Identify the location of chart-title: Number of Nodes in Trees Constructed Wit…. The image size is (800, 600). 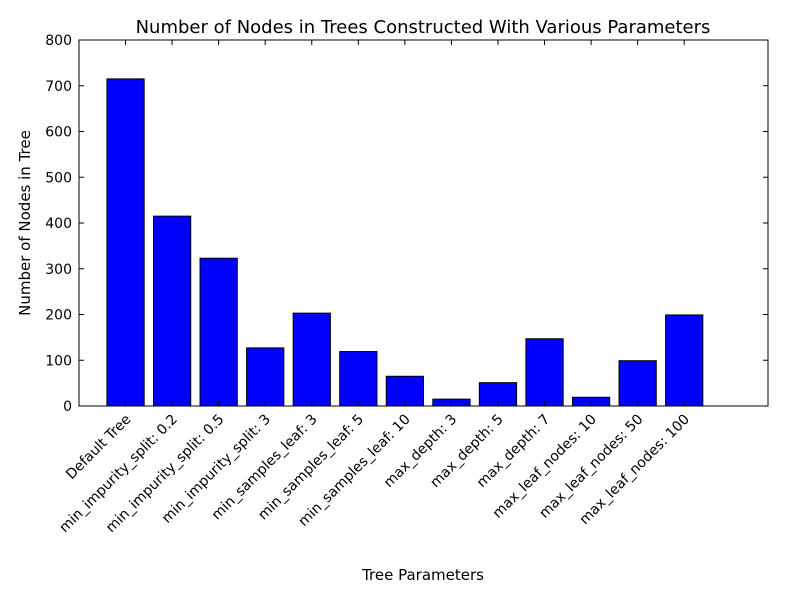
(423, 27).